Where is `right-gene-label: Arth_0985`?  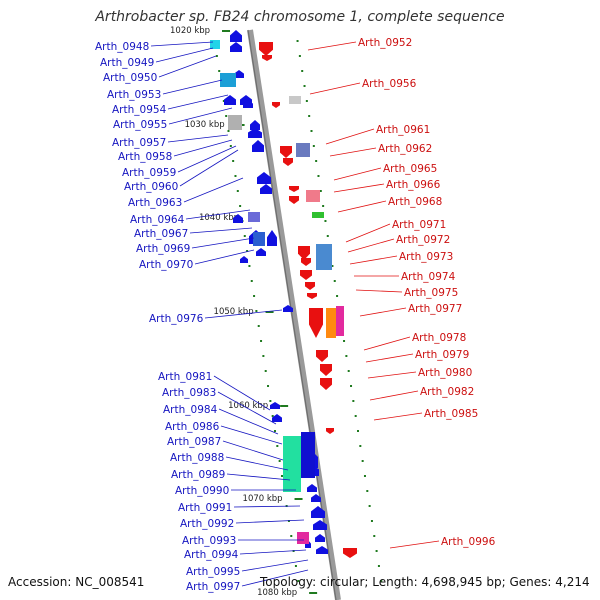
right-gene-label: Arth_0985 is located at coordinates (451, 414).